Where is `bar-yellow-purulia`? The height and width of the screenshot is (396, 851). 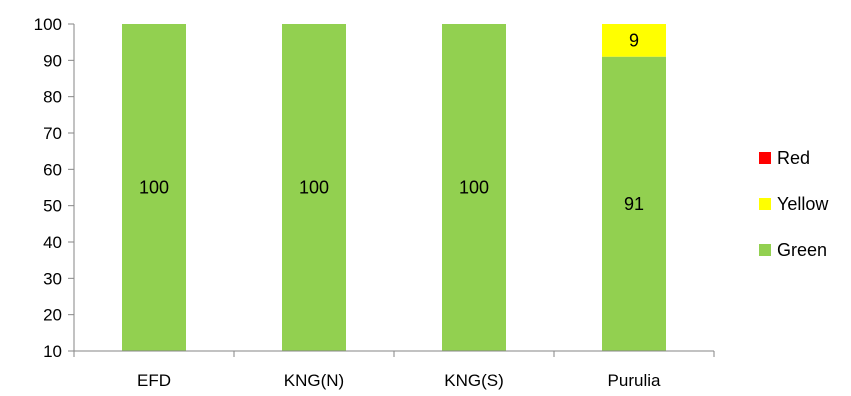
bar-yellow-purulia is located at coordinates (634, 40).